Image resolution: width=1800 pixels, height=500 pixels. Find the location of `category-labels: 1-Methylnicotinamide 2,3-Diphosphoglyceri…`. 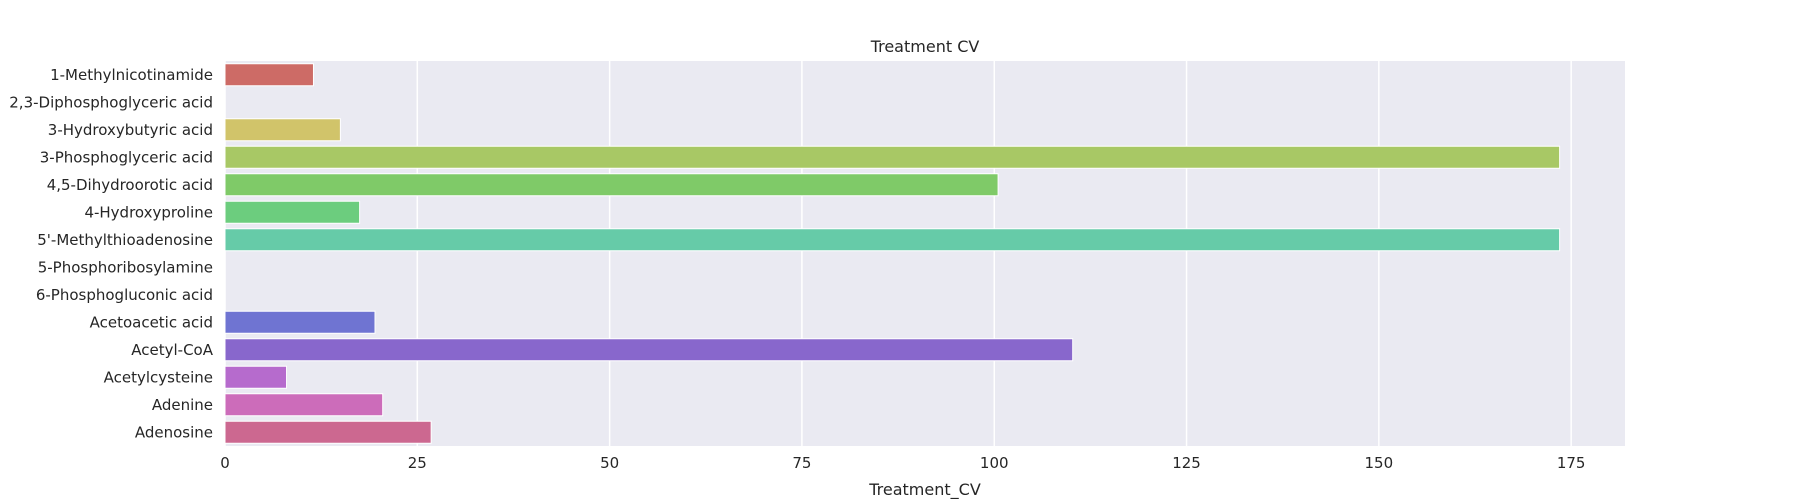

category-labels: 1-Methylnicotinamide 2,3-Diphosphoglyceri… is located at coordinates (111, 254).